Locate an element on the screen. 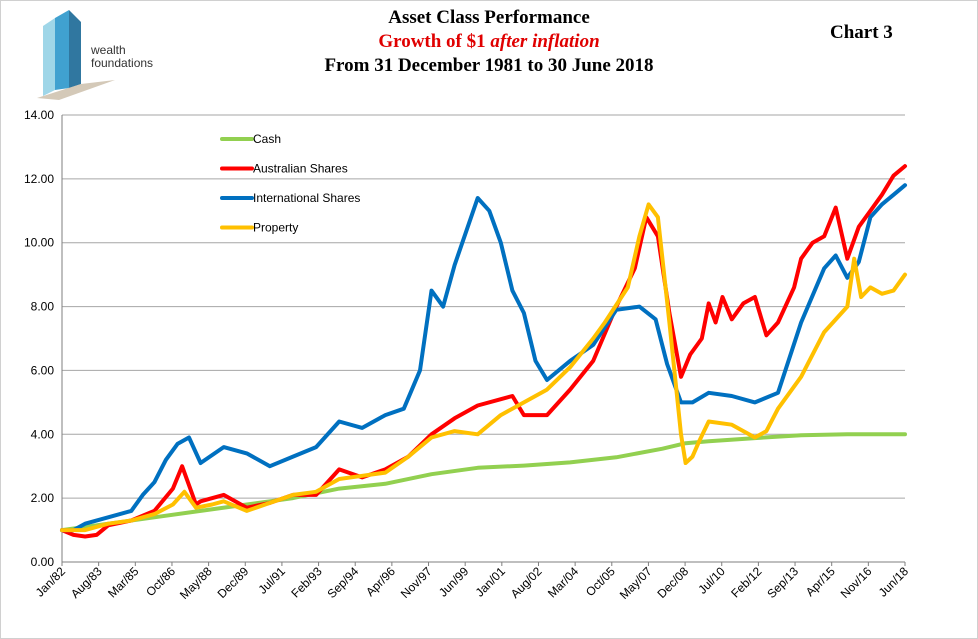 The height and width of the screenshot is (639, 978). logo-text: wealth foundations is located at coordinates (122, 56).